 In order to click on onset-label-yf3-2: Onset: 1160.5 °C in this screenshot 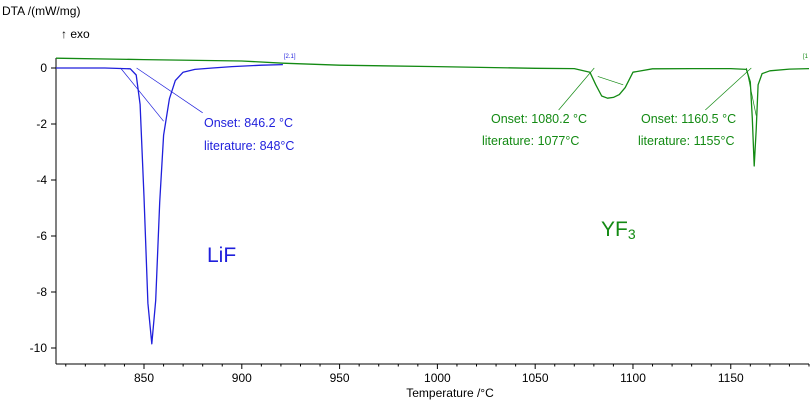, I will do `click(689, 119)`.